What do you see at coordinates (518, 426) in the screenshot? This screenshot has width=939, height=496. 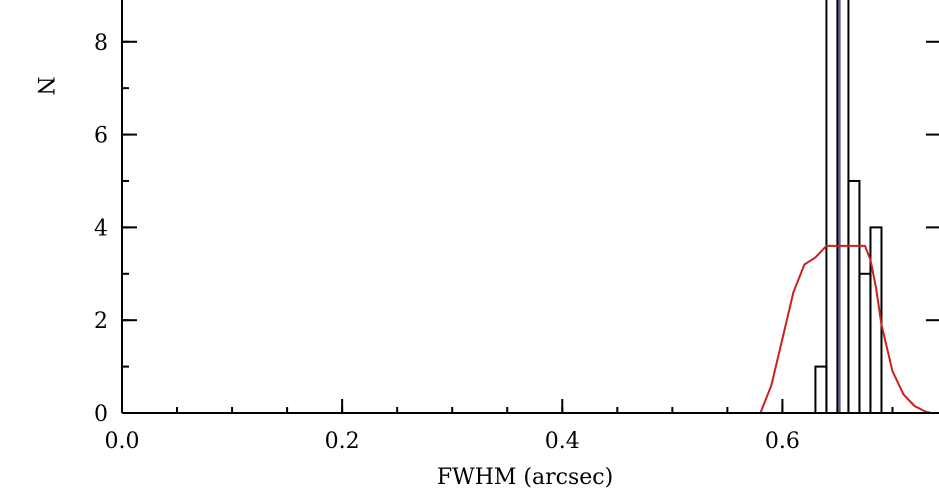 I see `x-axis: 0.0 0.2 0.4 0.6` at bounding box center [518, 426].